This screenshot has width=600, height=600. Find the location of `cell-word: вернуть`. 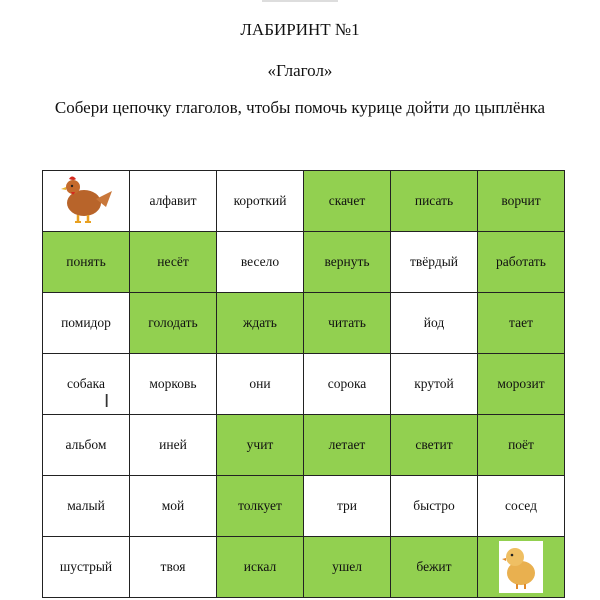

cell-word: вернуть is located at coordinates (347, 261).